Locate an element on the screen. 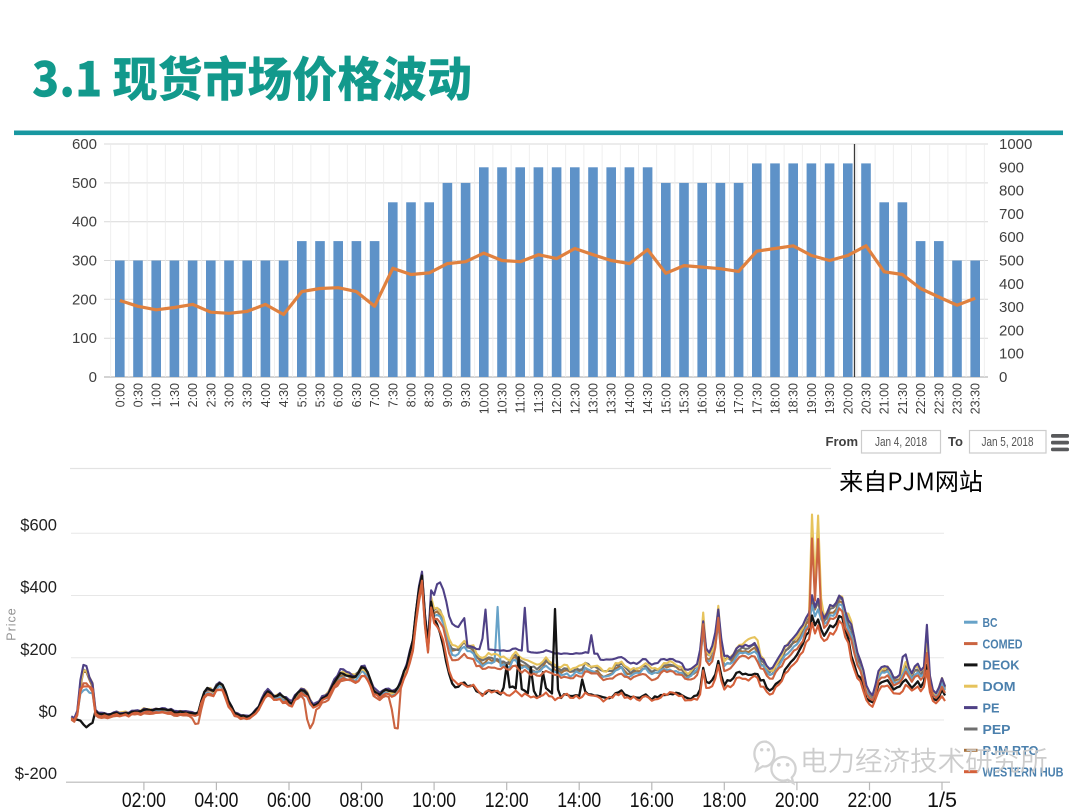 The width and height of the screenshot is (1080, 810). svg-text: 12:30 is located at coordinates (575, 398).